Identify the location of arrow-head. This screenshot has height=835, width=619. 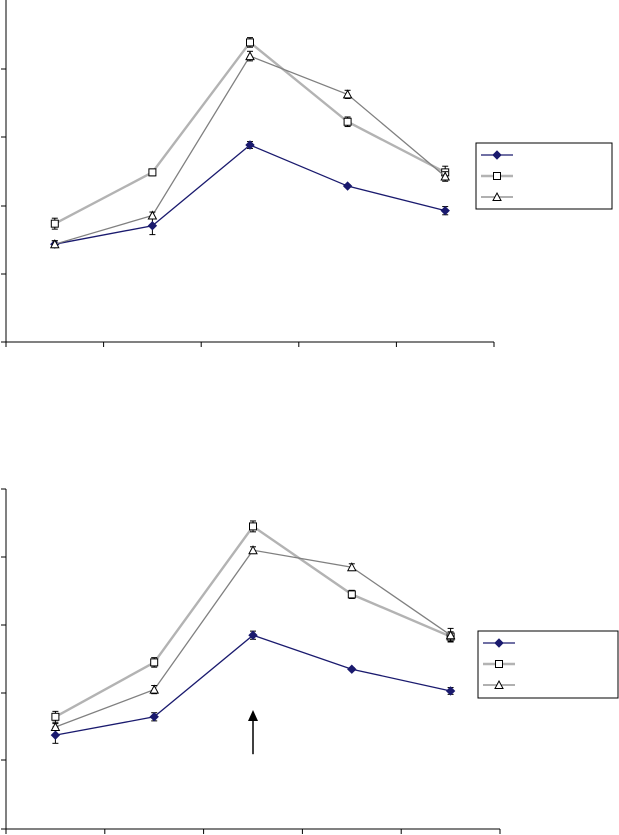
(253, 715).